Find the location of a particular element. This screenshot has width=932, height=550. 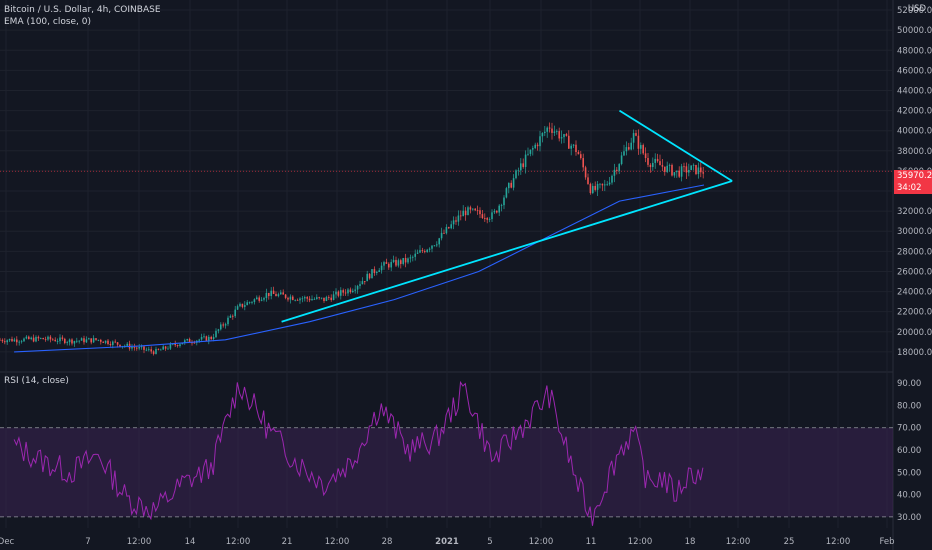

rsi-tick-label: 40.00 is located at coordinates (909, 496).